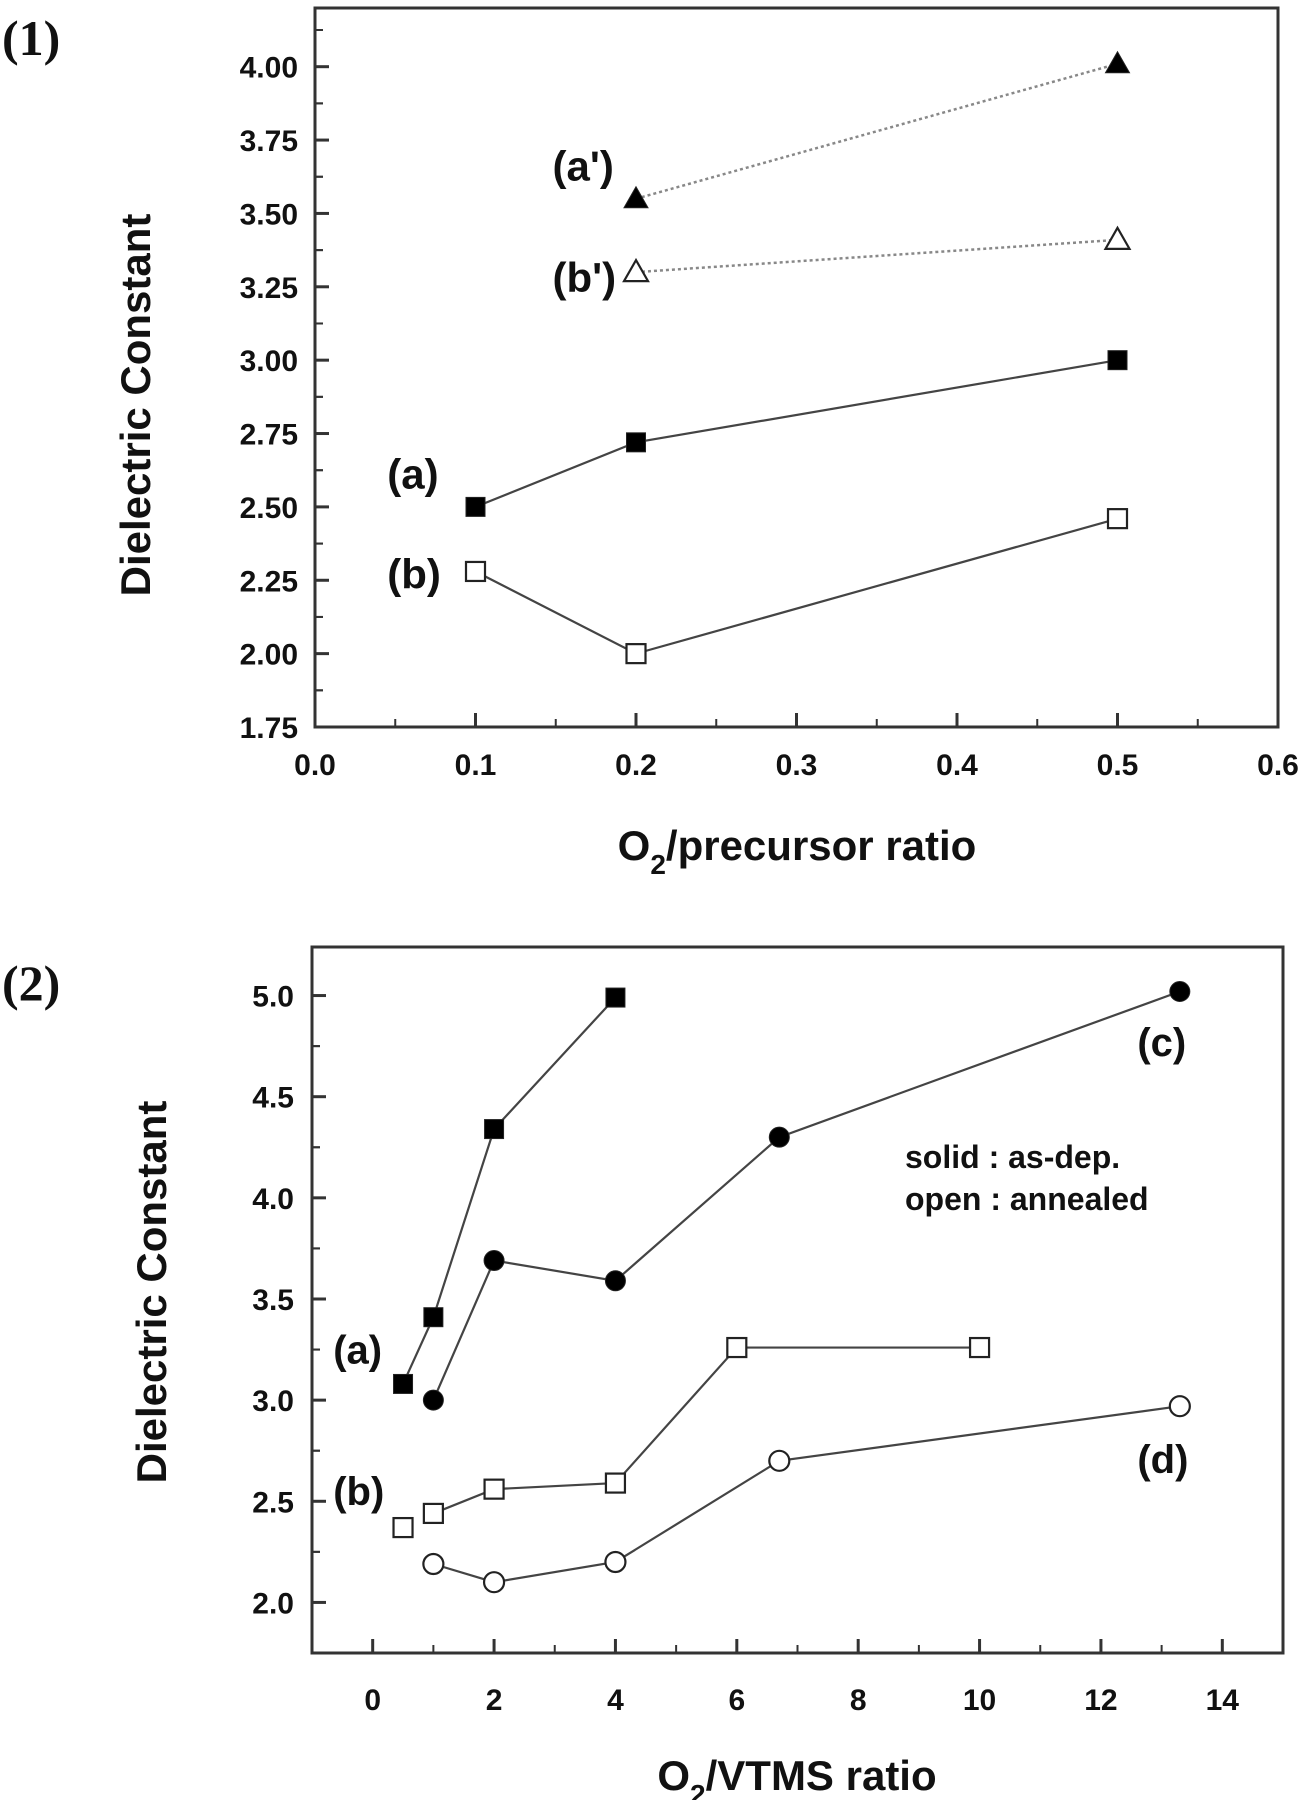  Describe the element at coordinates (1100, 1700) in the screenshot. I see `x-tick-label: 12` at that location.